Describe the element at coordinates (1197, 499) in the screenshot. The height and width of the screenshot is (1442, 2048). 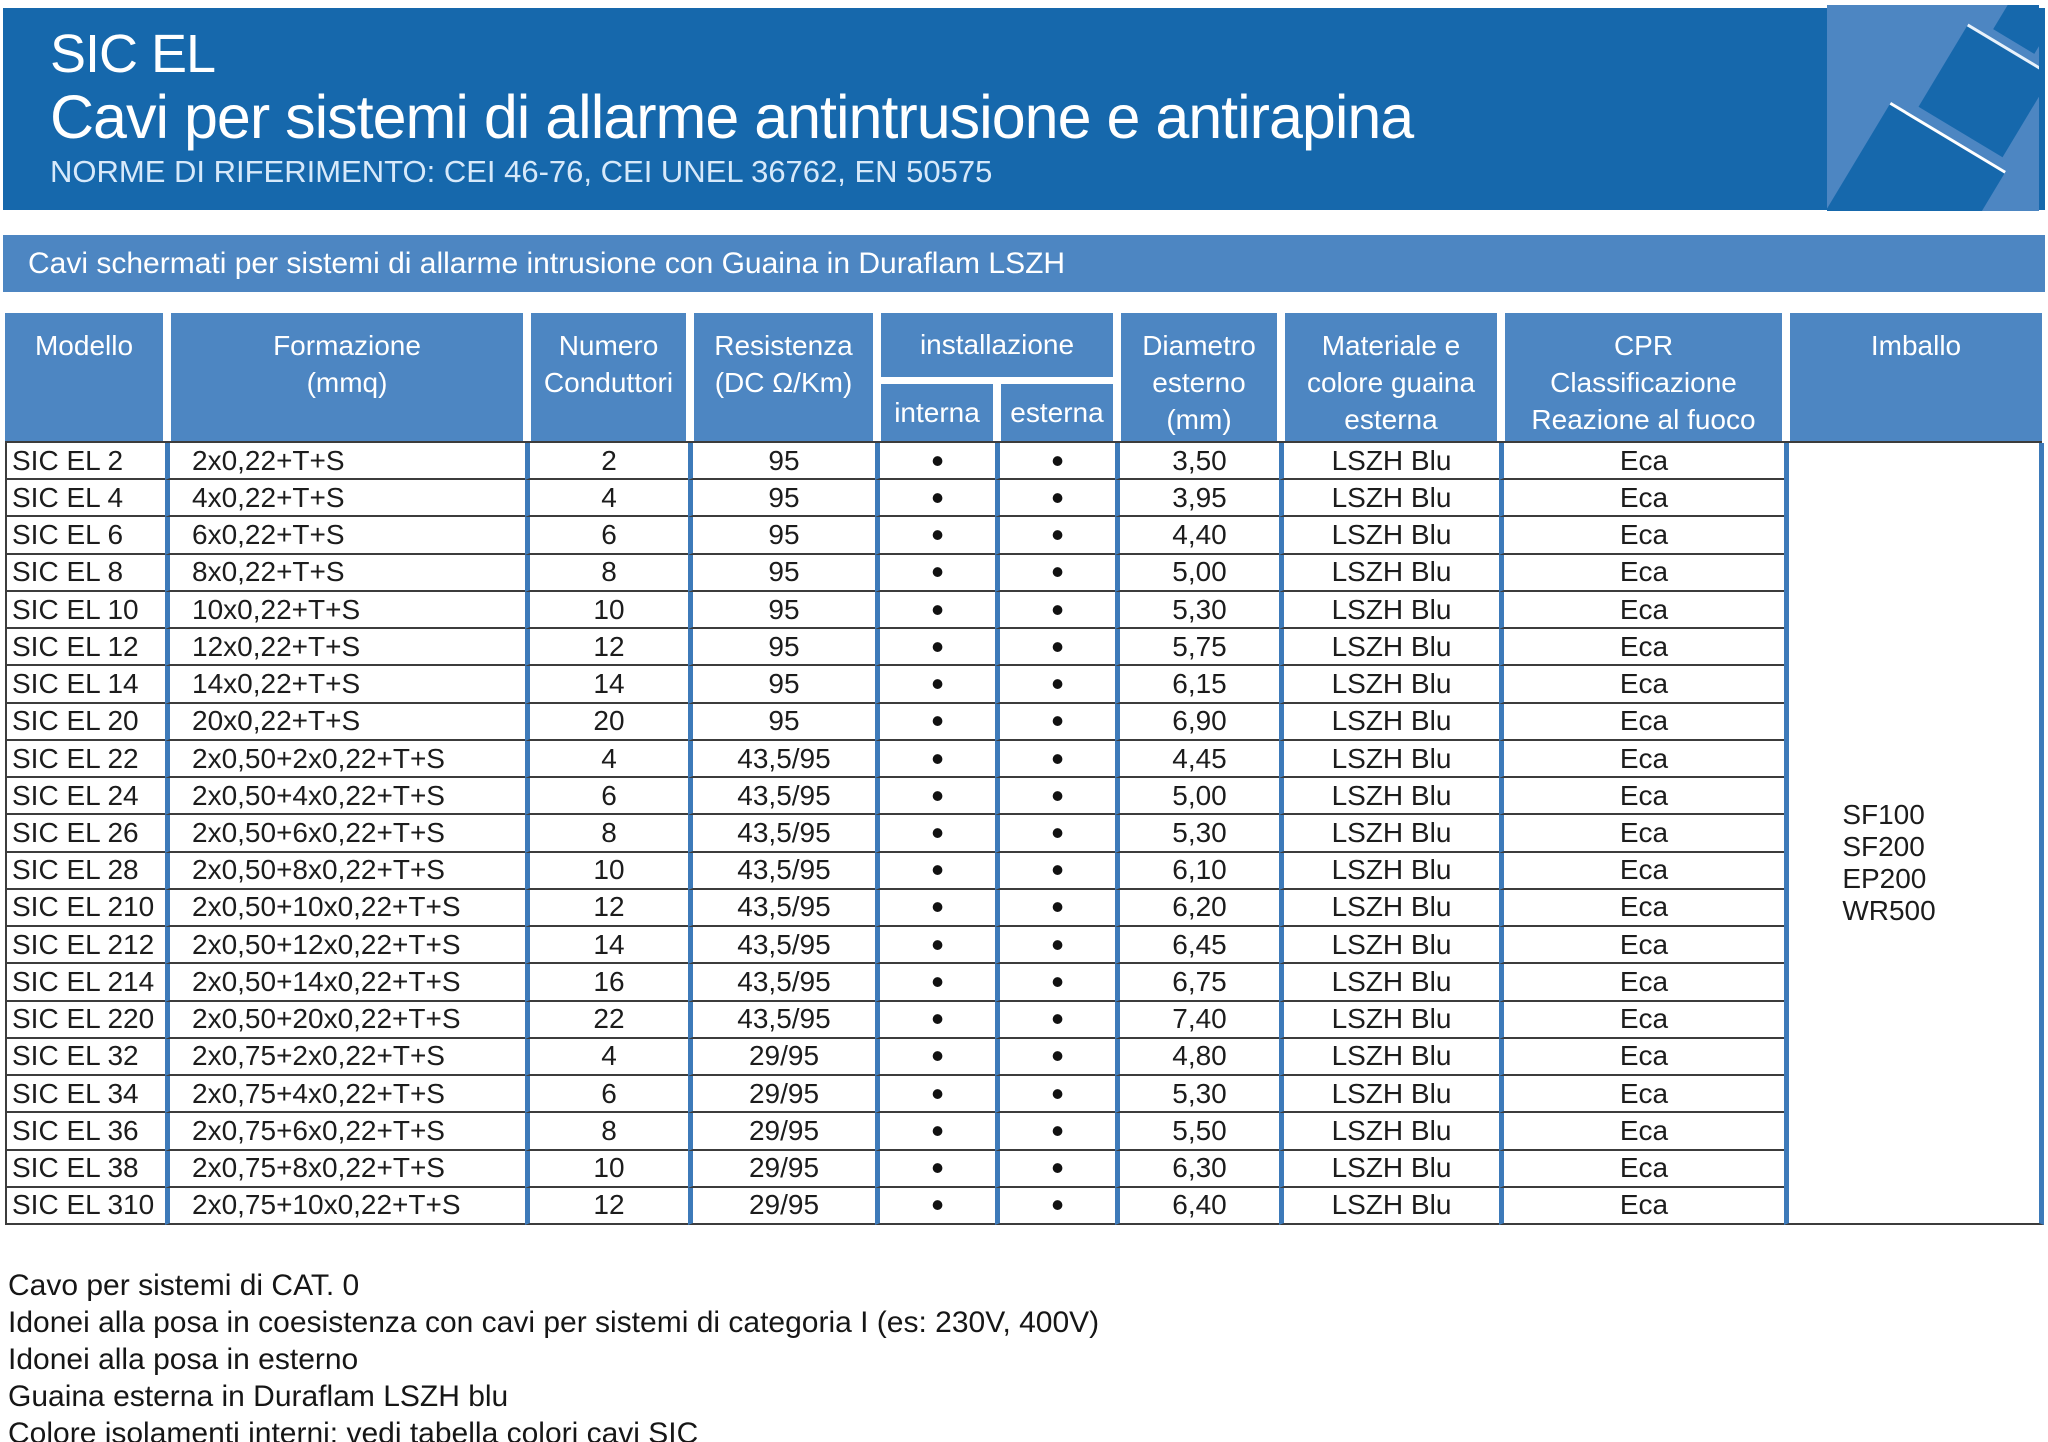
I see `cell-diametro: 3,95` at that location.